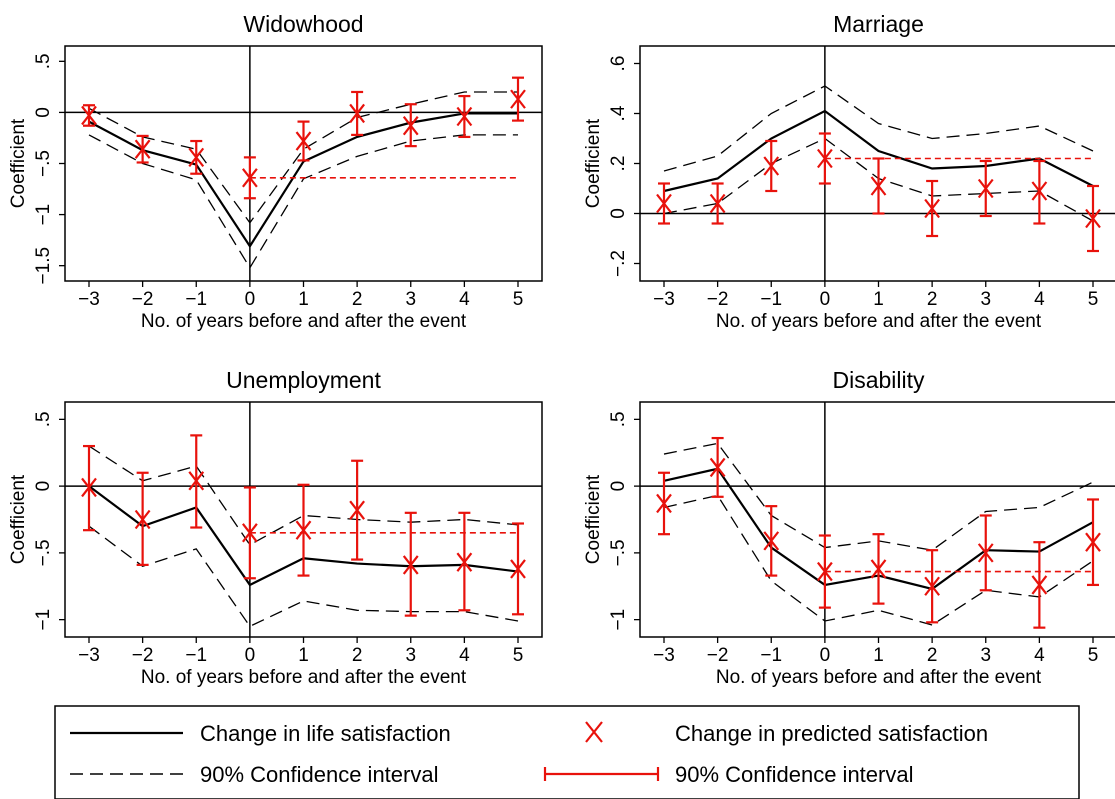 This screenshot has height=799, width=1115. What do you see at coordinates (878, 151) in the screenshot?
I see `life-satisfaction-line` at bounding box center [878, 151].